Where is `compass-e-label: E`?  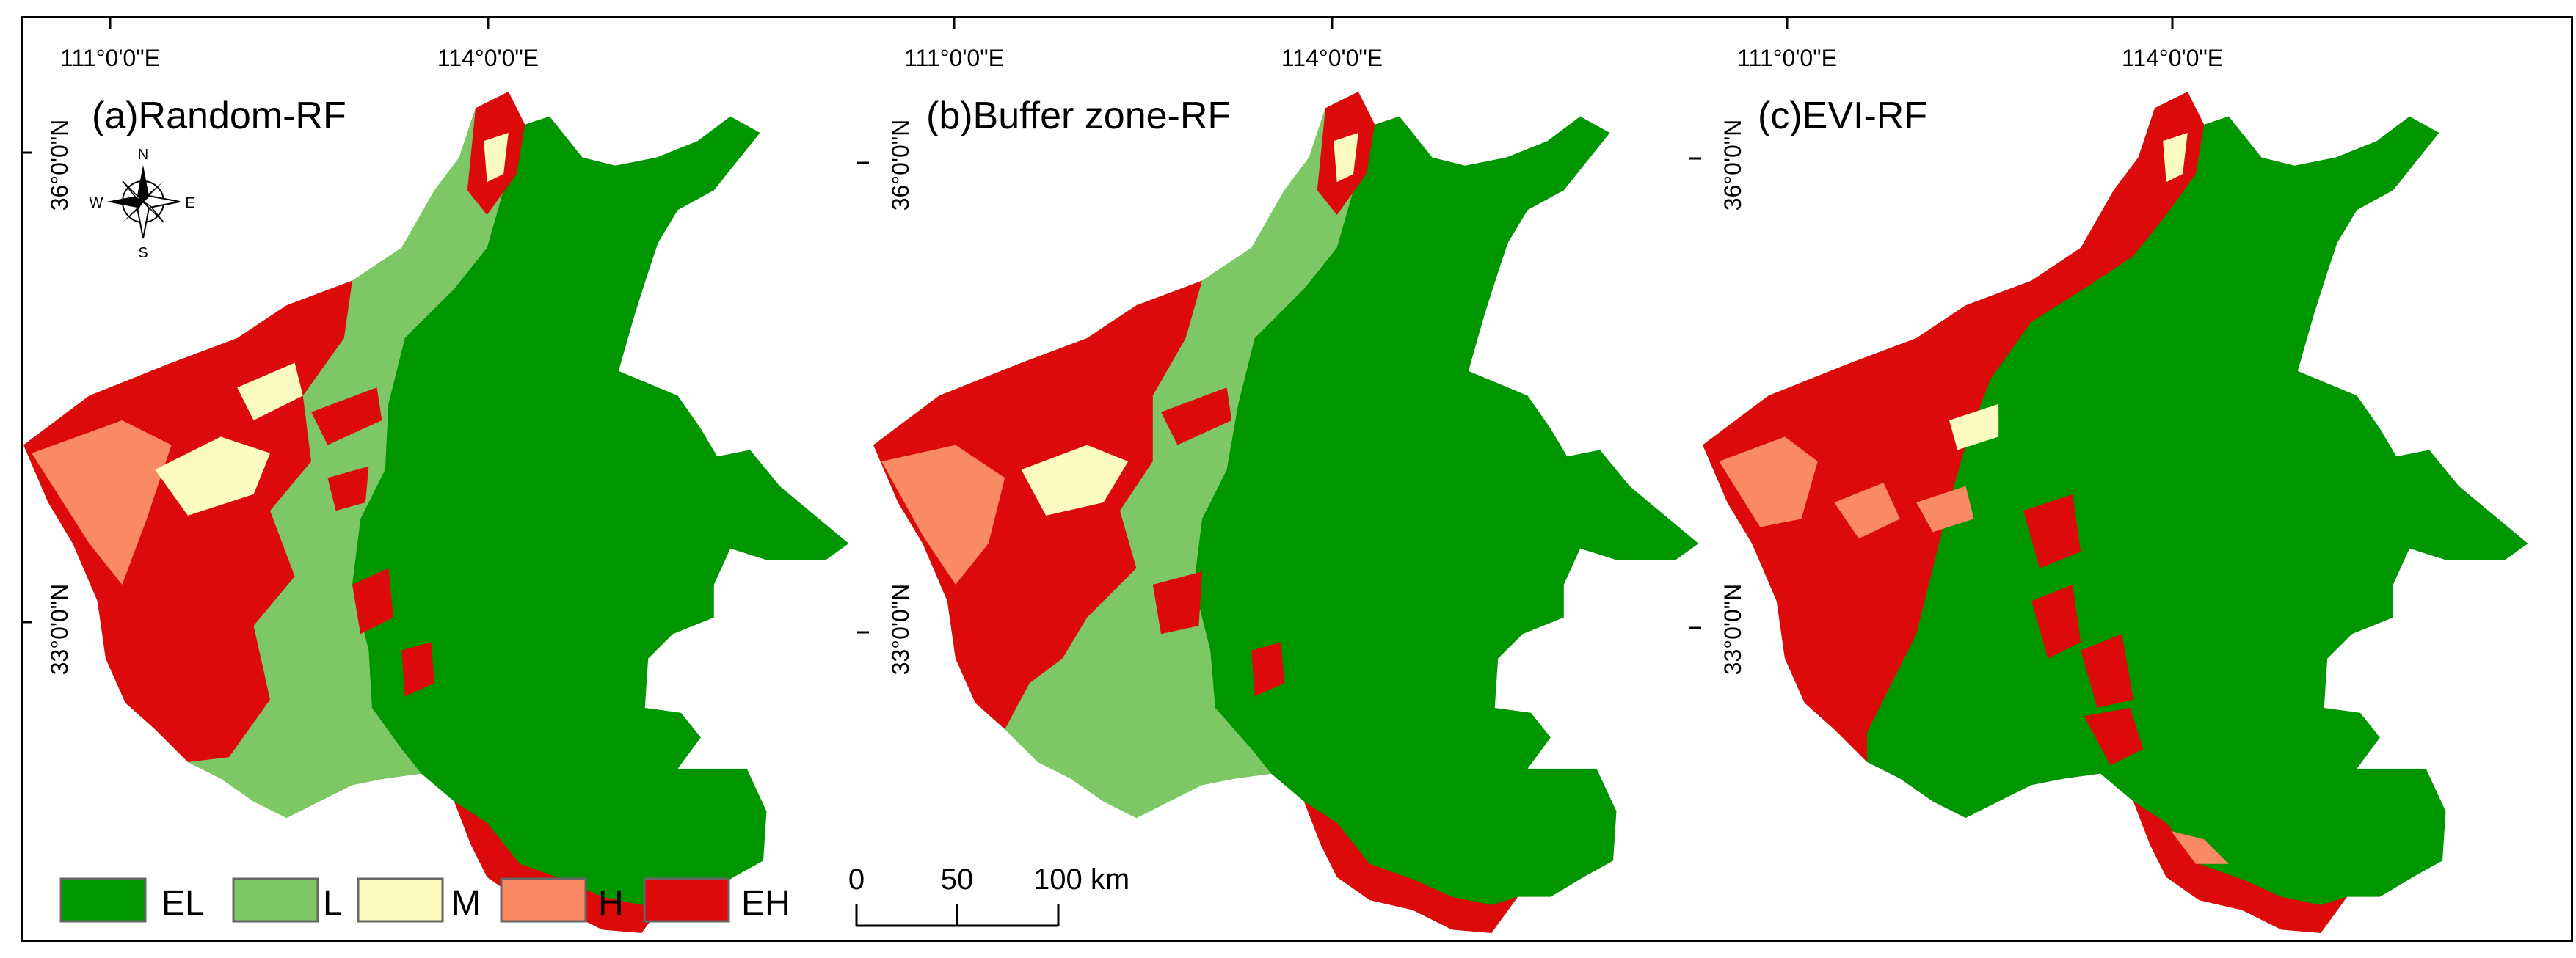 compass-e-label: E is located at coordinates (189, 203).